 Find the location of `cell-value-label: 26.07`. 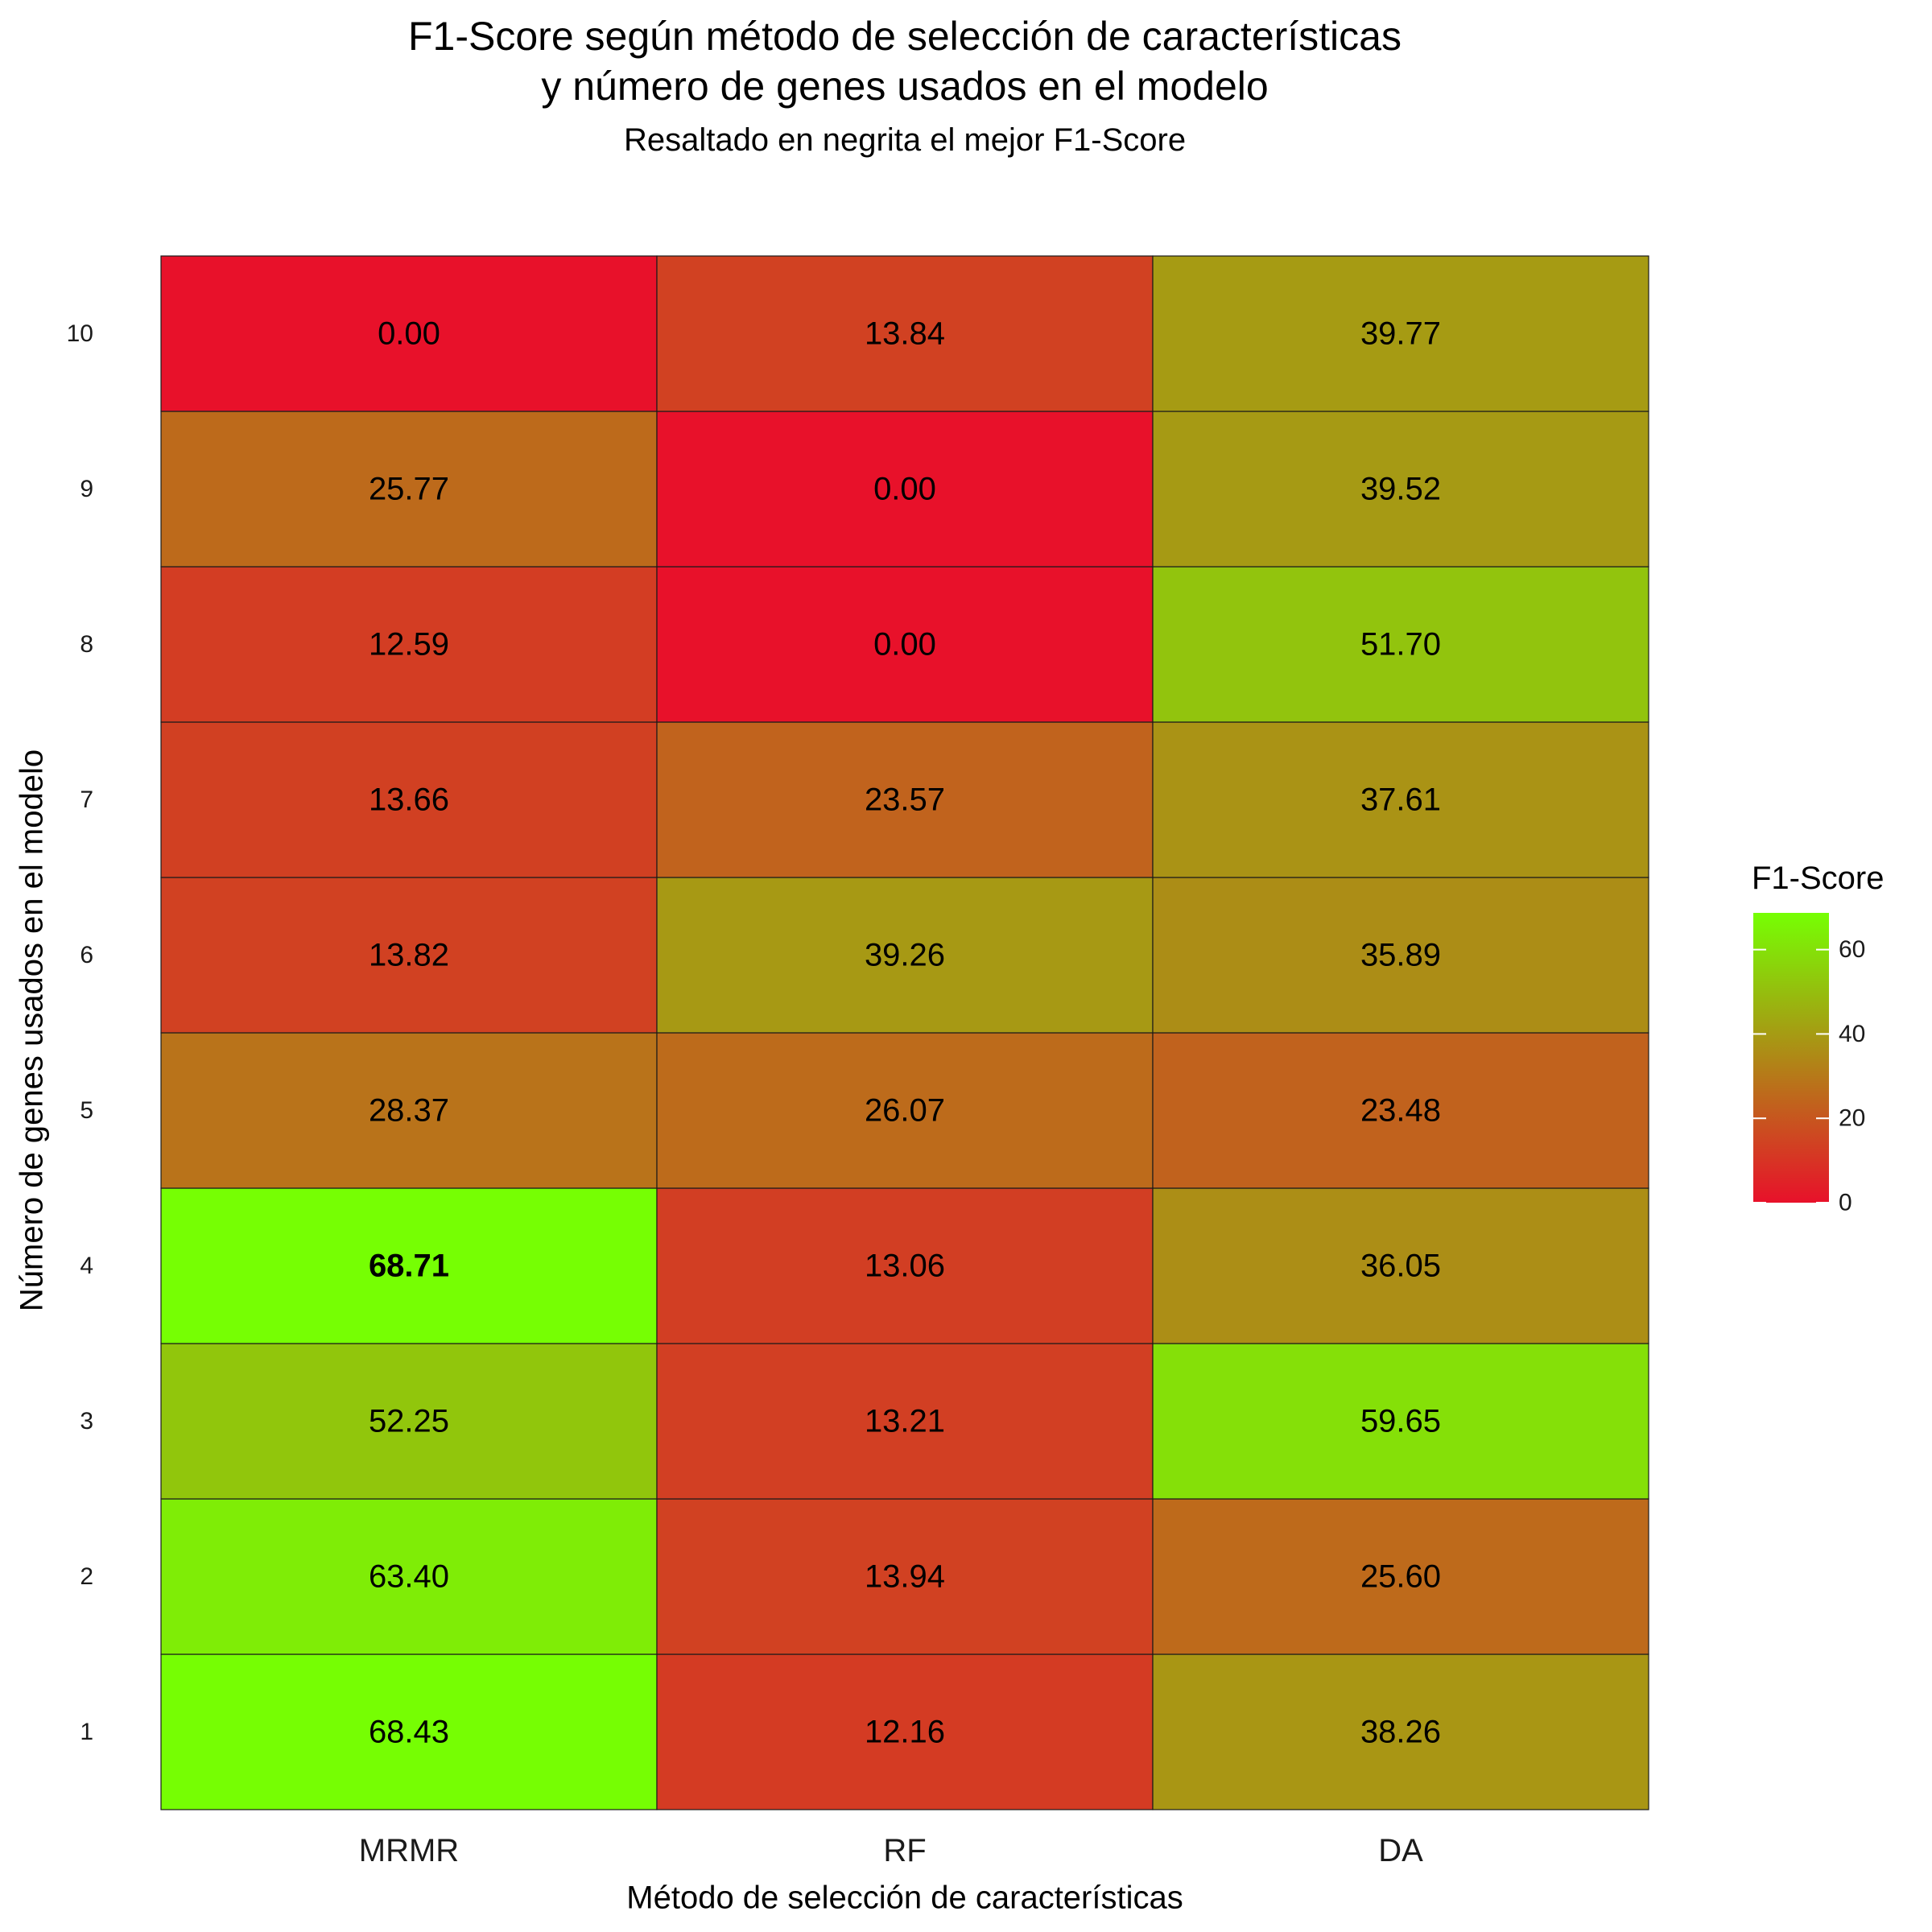

cell-value-label: 26.07 is located at coordinates (905, 1111).